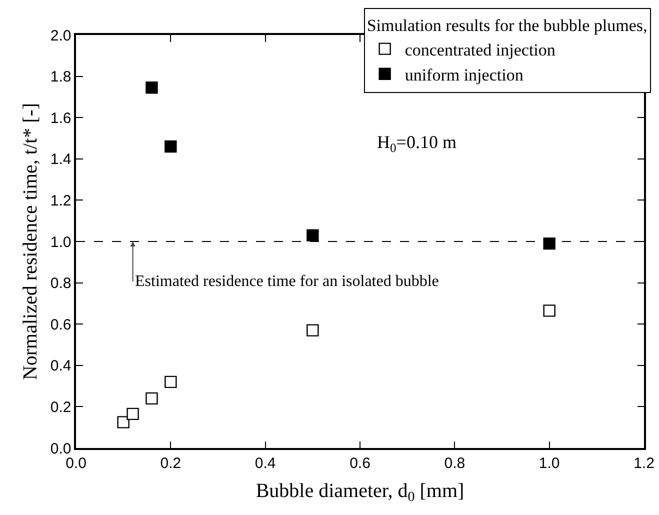 This screenshot has width=659, height=515. Describe the element at coordinates (61, 159) in the screenshot. I see `y-tick-label: 1.4` at that location.